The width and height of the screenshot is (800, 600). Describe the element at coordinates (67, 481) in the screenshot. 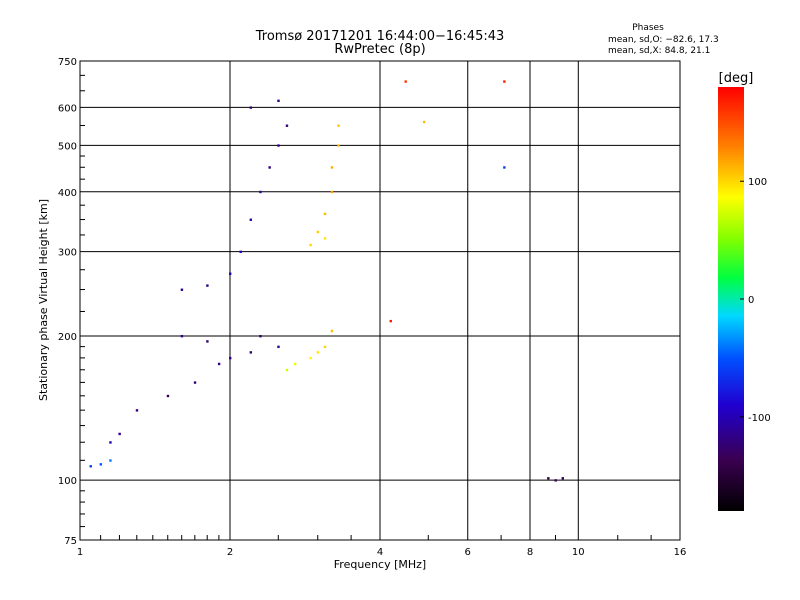

I see `y-tick-label: 100` at that location.